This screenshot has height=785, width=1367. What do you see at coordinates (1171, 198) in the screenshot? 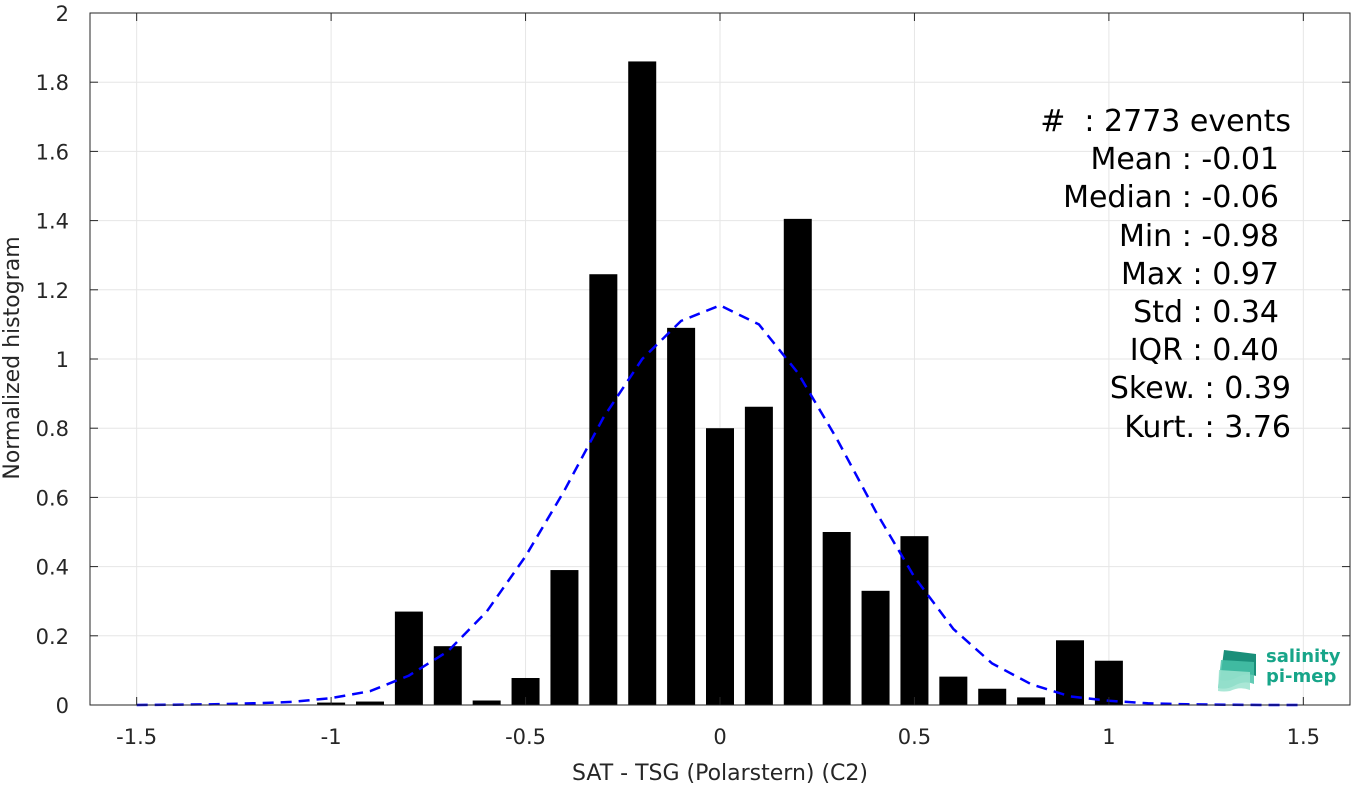
I see `stats-median: Median : -0.06` at bounding box center [1171, 198].